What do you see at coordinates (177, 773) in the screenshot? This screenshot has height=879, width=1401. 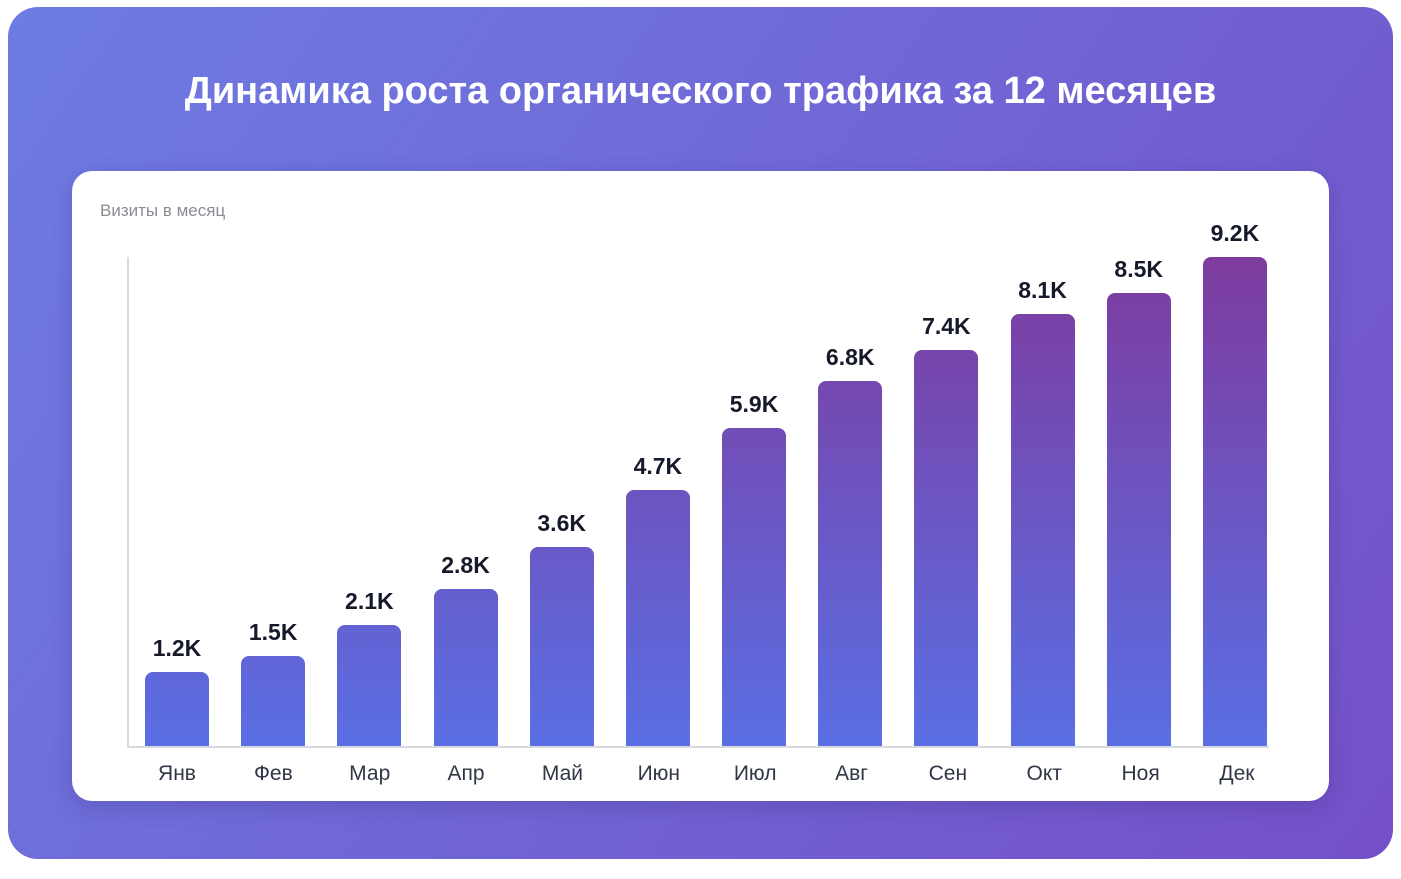 I see `x-axis-label: Янв` at bounding box center [177, 773].